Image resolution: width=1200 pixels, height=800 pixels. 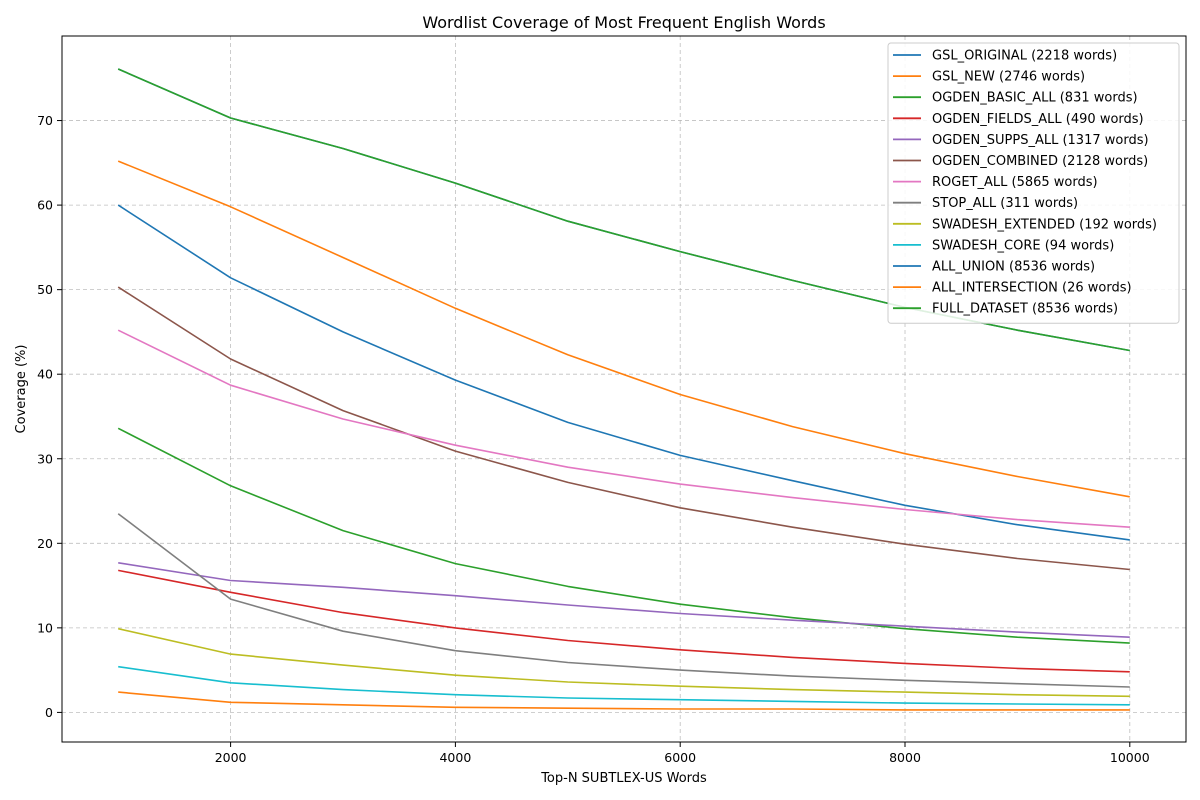 What do you see at coordinates (1025, 309) in the screenshot?
I see `legend-entry-label: FULL_DATASET (8536 words)` at bounding box center [1025, 309].